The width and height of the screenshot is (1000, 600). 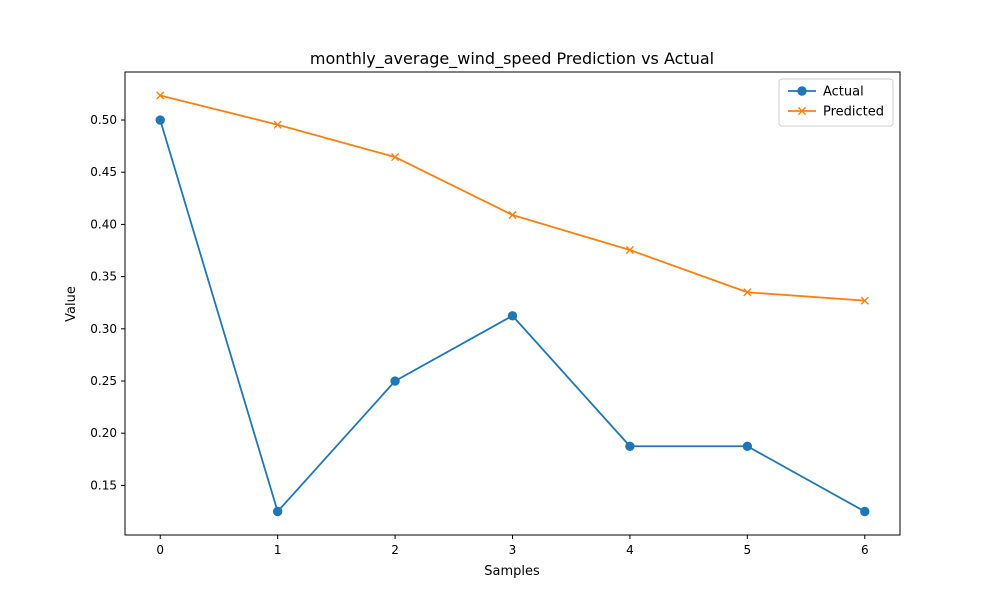 What do you see at coordinates (103, 172) in the screenshot?
I see `y-tick-label: 0.45` at bounding box center [103, 172].